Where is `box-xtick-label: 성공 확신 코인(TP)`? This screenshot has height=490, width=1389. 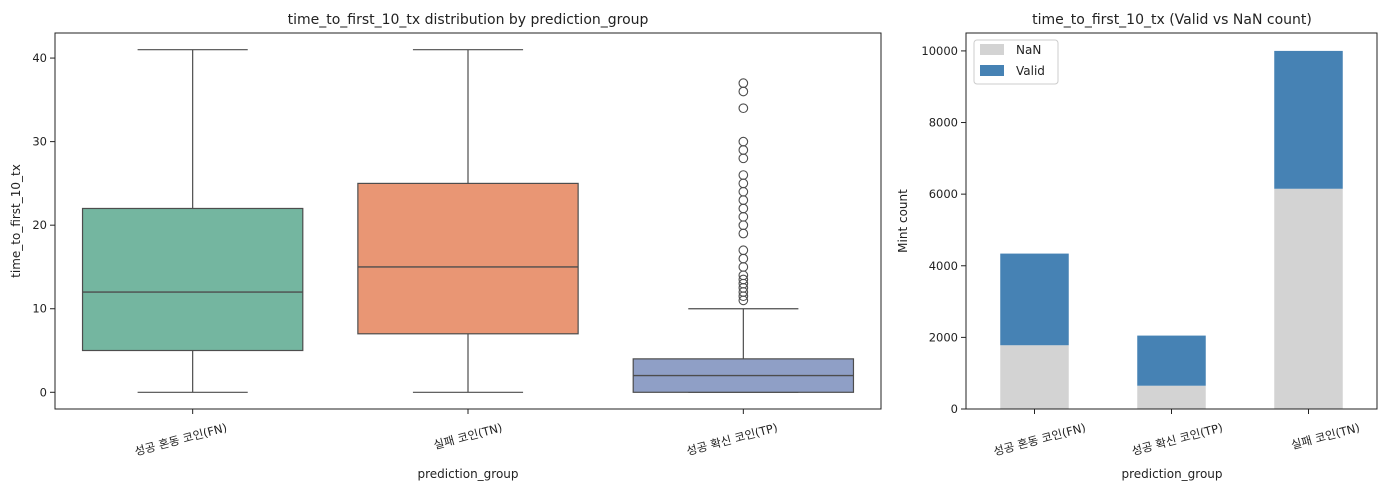
box-xtick-label: 성공 확신 코인(TP) is located at coordinates (732, 439).